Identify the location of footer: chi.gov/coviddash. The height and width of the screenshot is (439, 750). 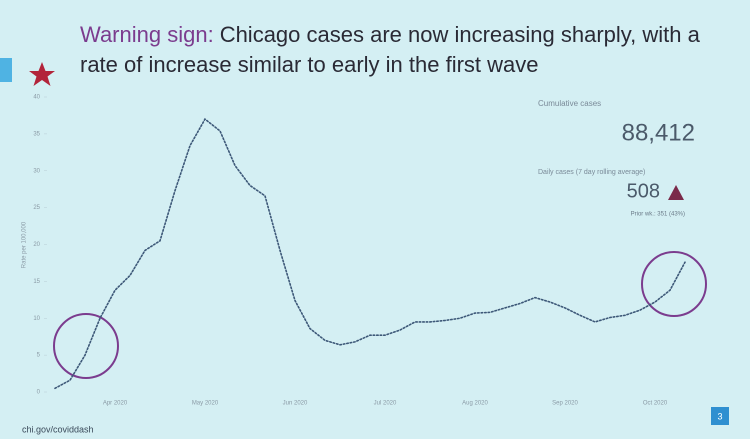
(58, 429).